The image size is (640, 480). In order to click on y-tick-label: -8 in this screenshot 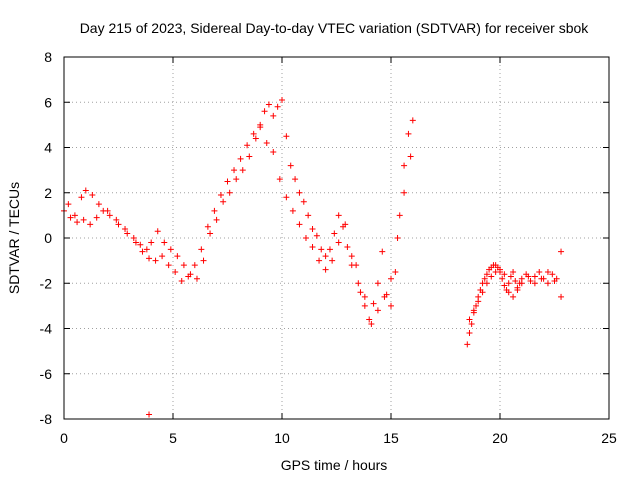, I will do `click(46, 419)`.